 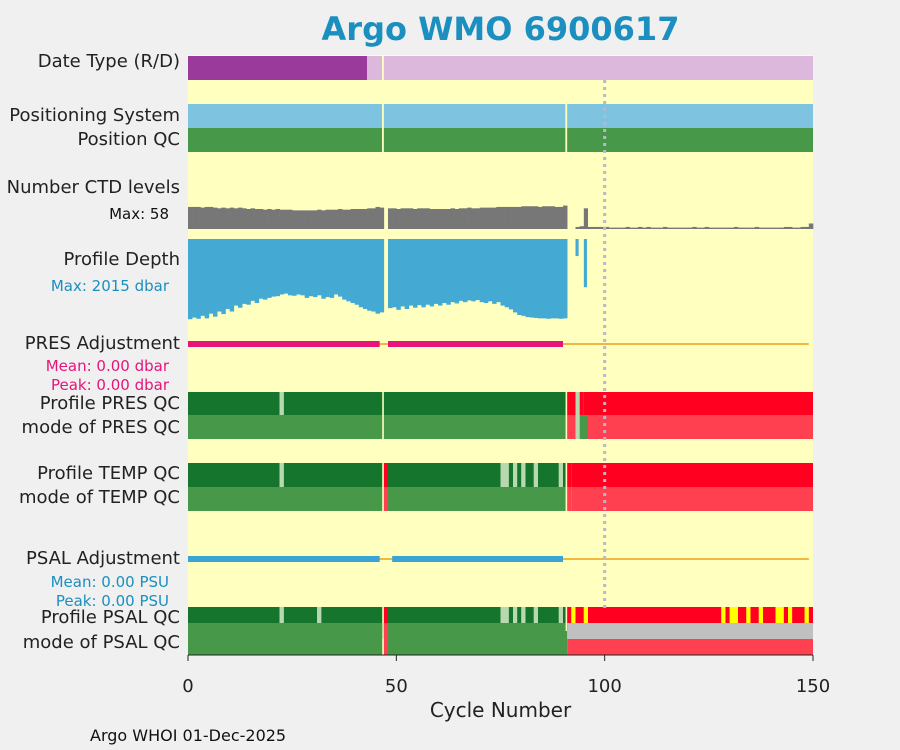 I want to click on label-positioning-system: Positioning System, so click(x=94, y=115).